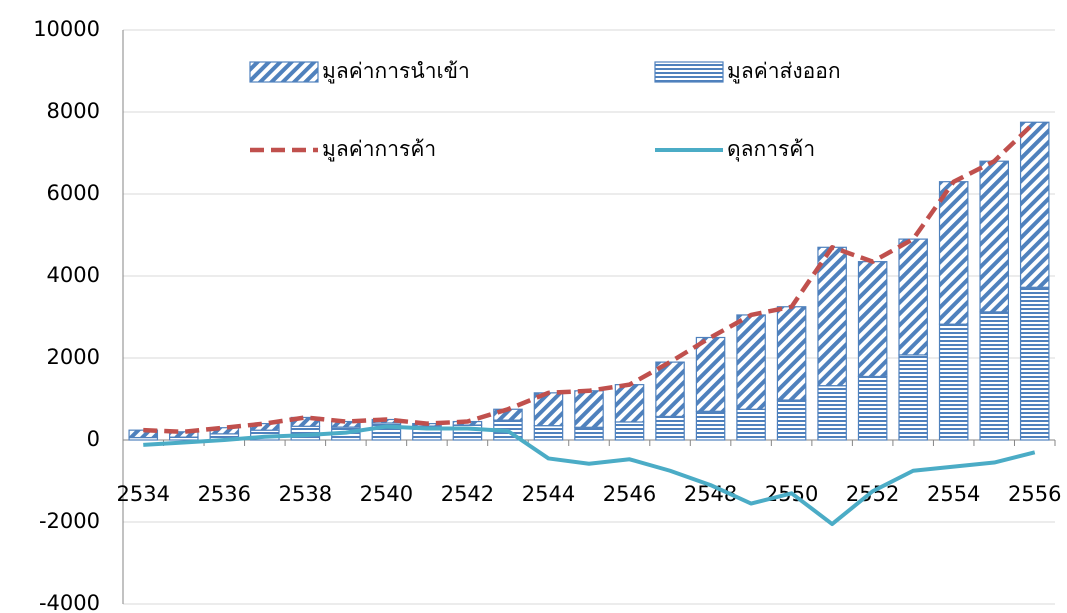 The width and height of the screenshot is (1067, 613). What do you see at coordinates (953, 494) in the screenshot?
I see `x-tick-label: 2554` at bounding box center [953, 494].